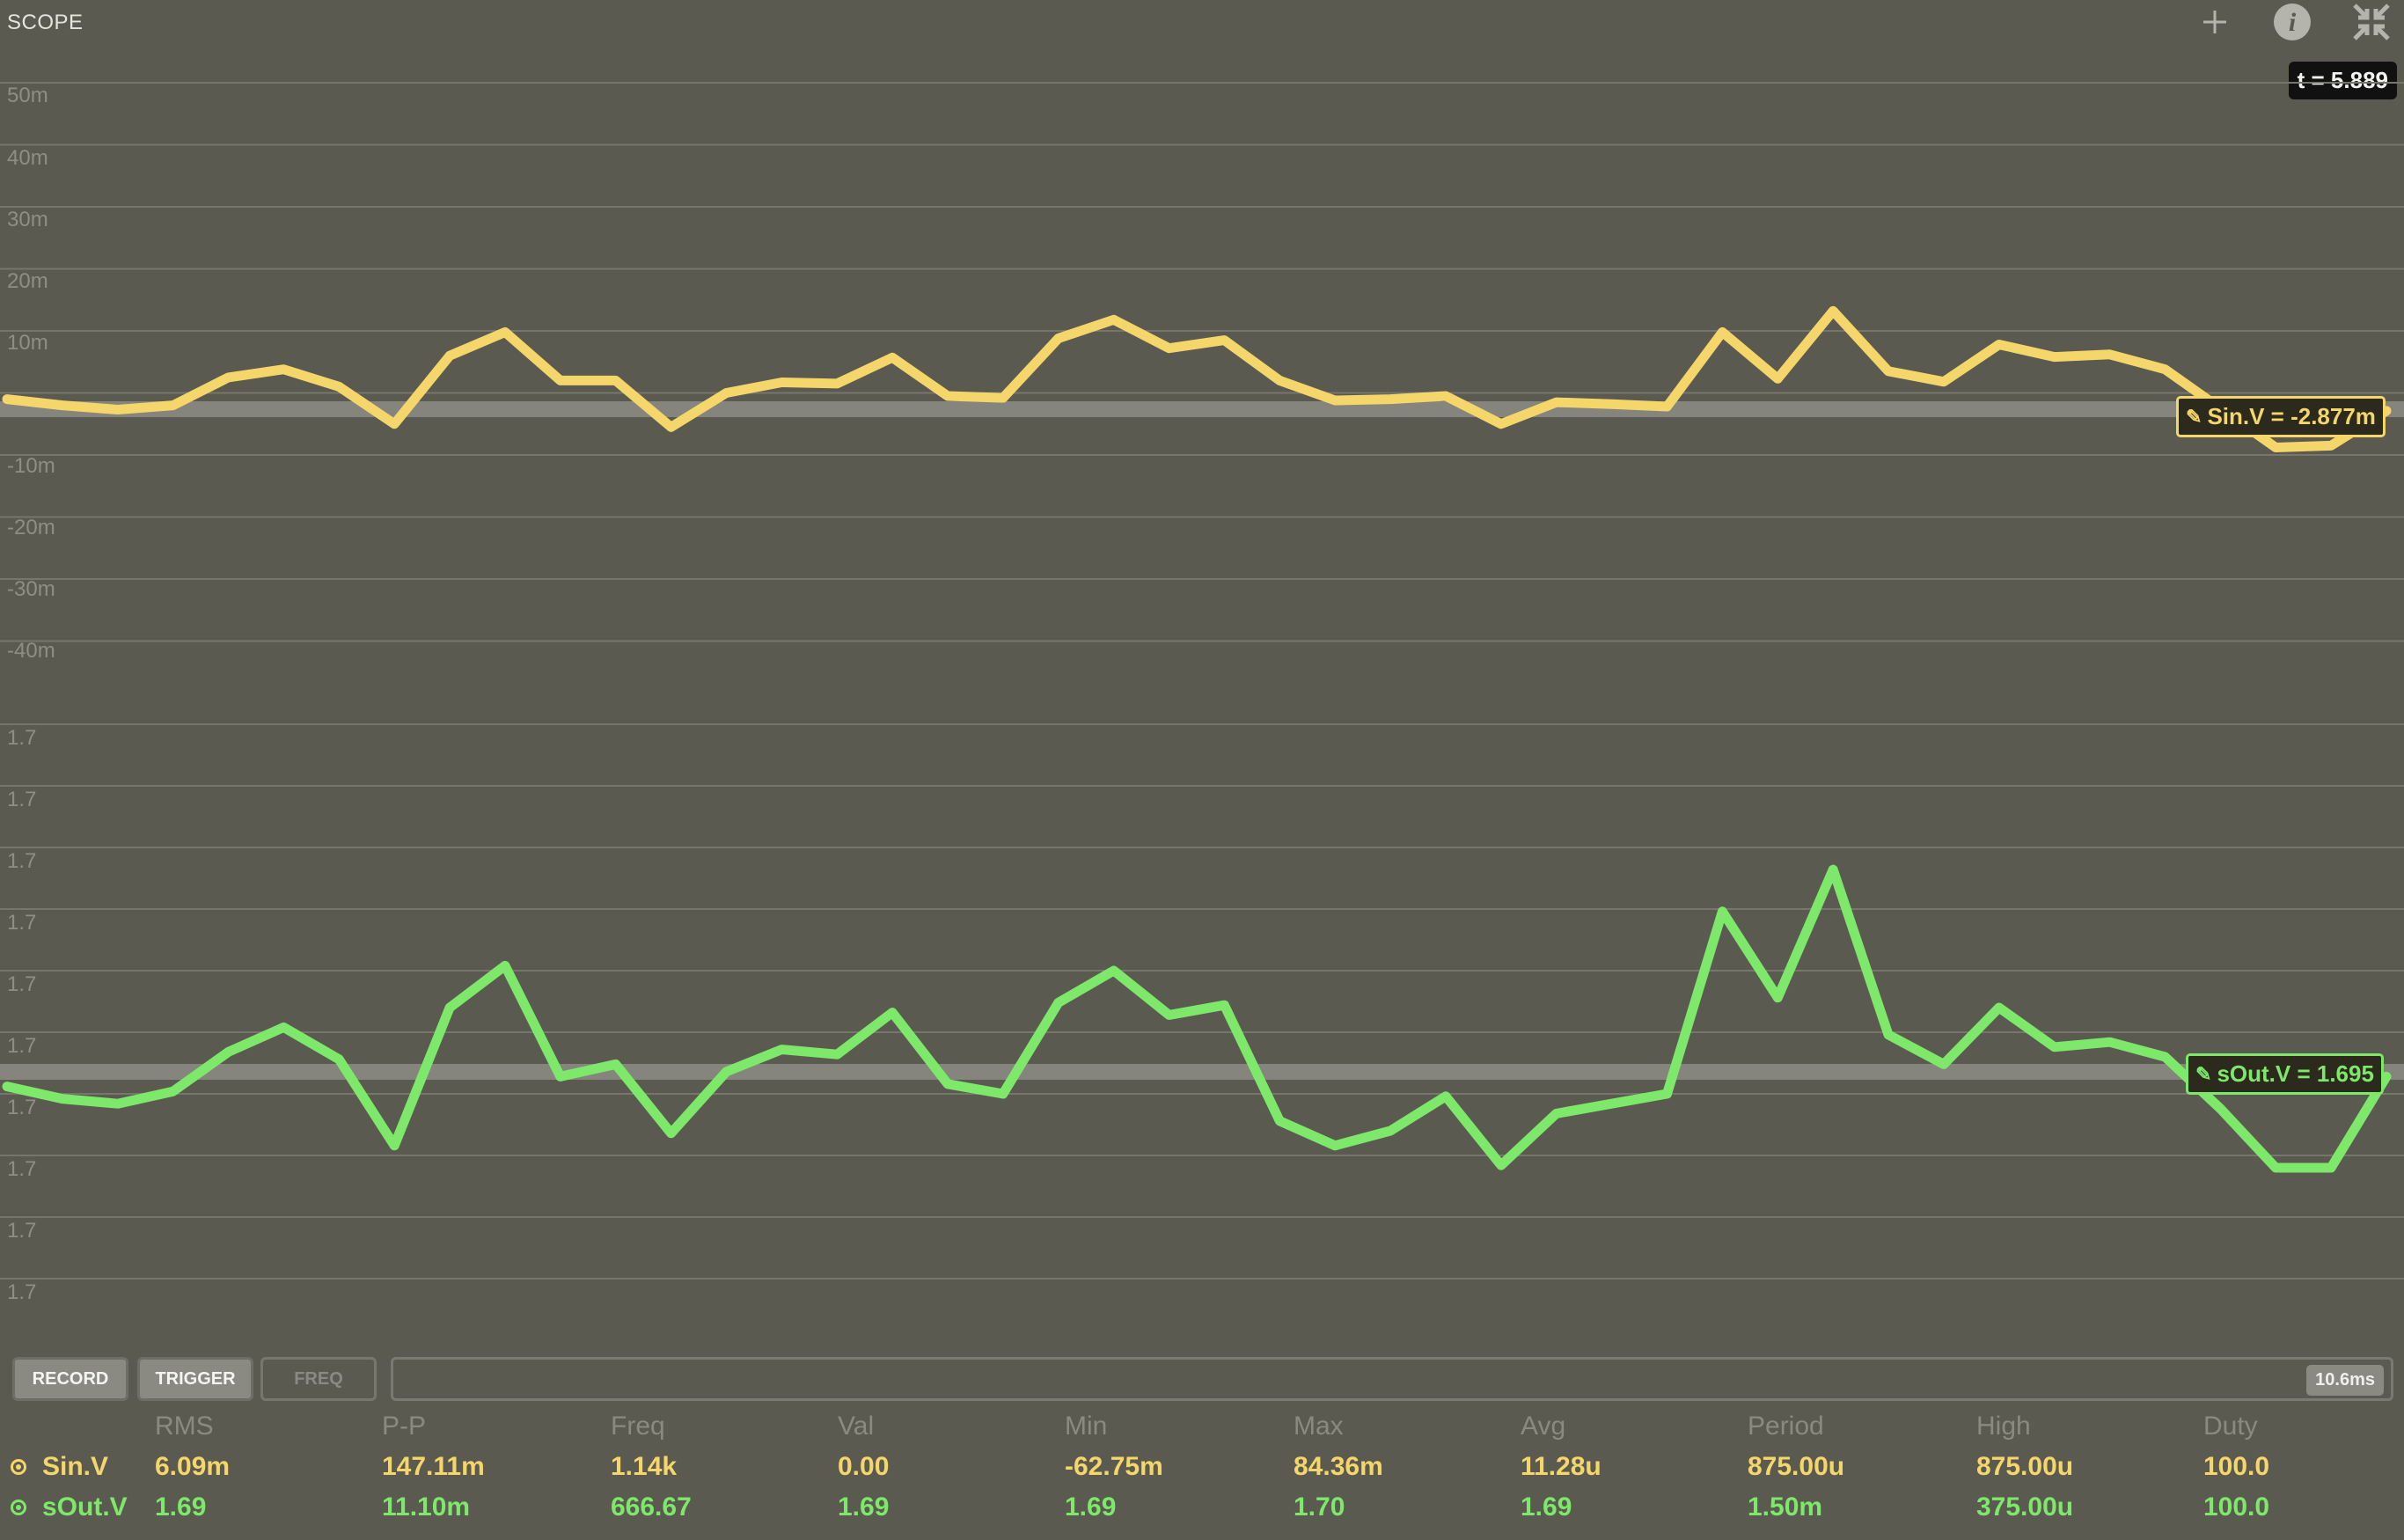  I want to click on info-icon: i, so click(2293, 25).